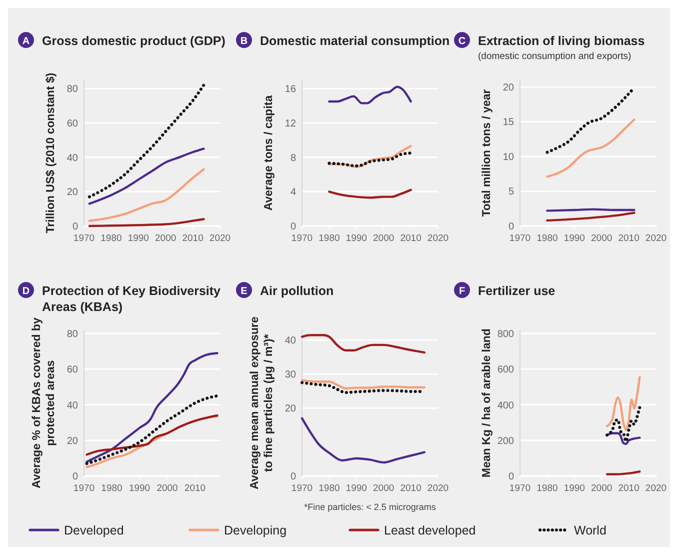  What do you see at coordinates (370, 507) in the screenshot?
I see `text: *Fine particles: < 2.5 micrograms` at bounding box center [370, 507].